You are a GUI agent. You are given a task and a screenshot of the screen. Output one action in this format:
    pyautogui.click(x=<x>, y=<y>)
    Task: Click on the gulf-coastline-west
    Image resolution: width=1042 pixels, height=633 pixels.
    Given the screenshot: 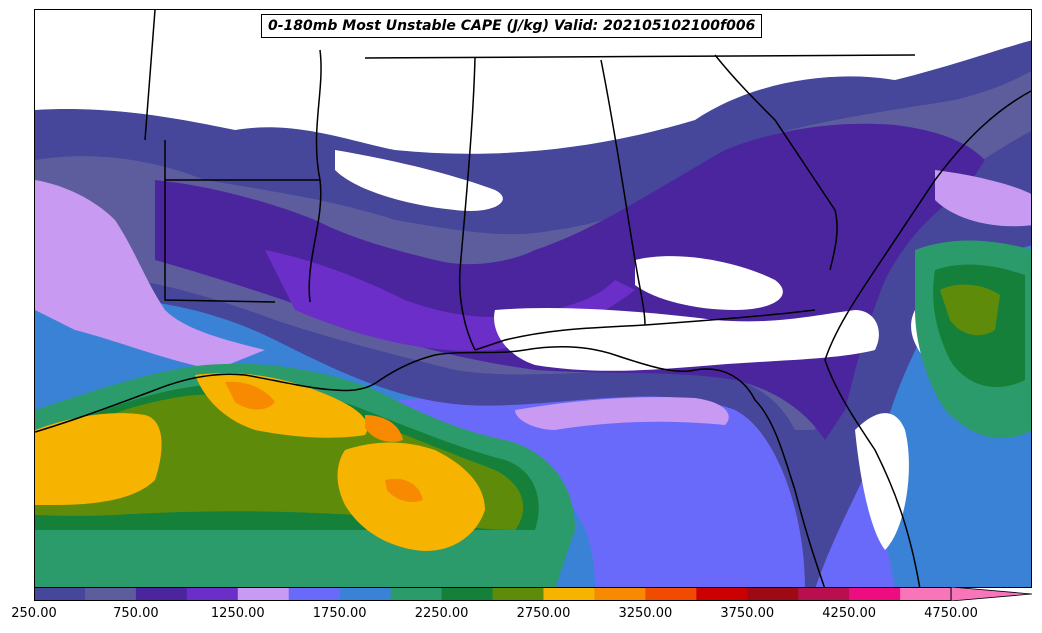 What is the action you would take?
    pyautogui.click(x=208, y=403)
    